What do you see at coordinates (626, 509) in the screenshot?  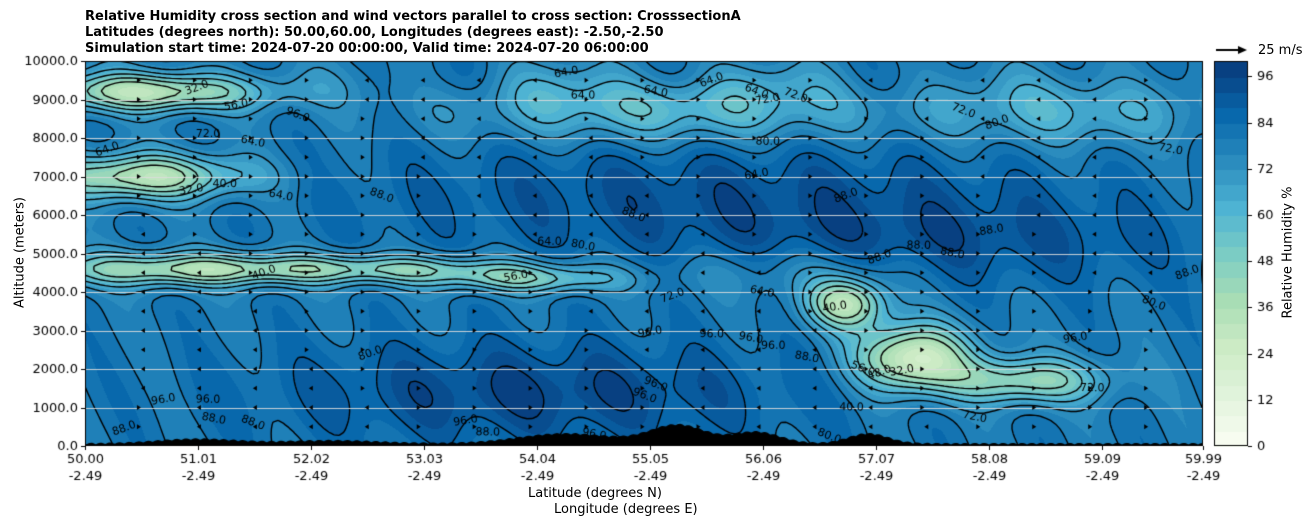 I see `x-axis-label-longitude: Longitude (degrees E)` at bounding box center [626, 509].